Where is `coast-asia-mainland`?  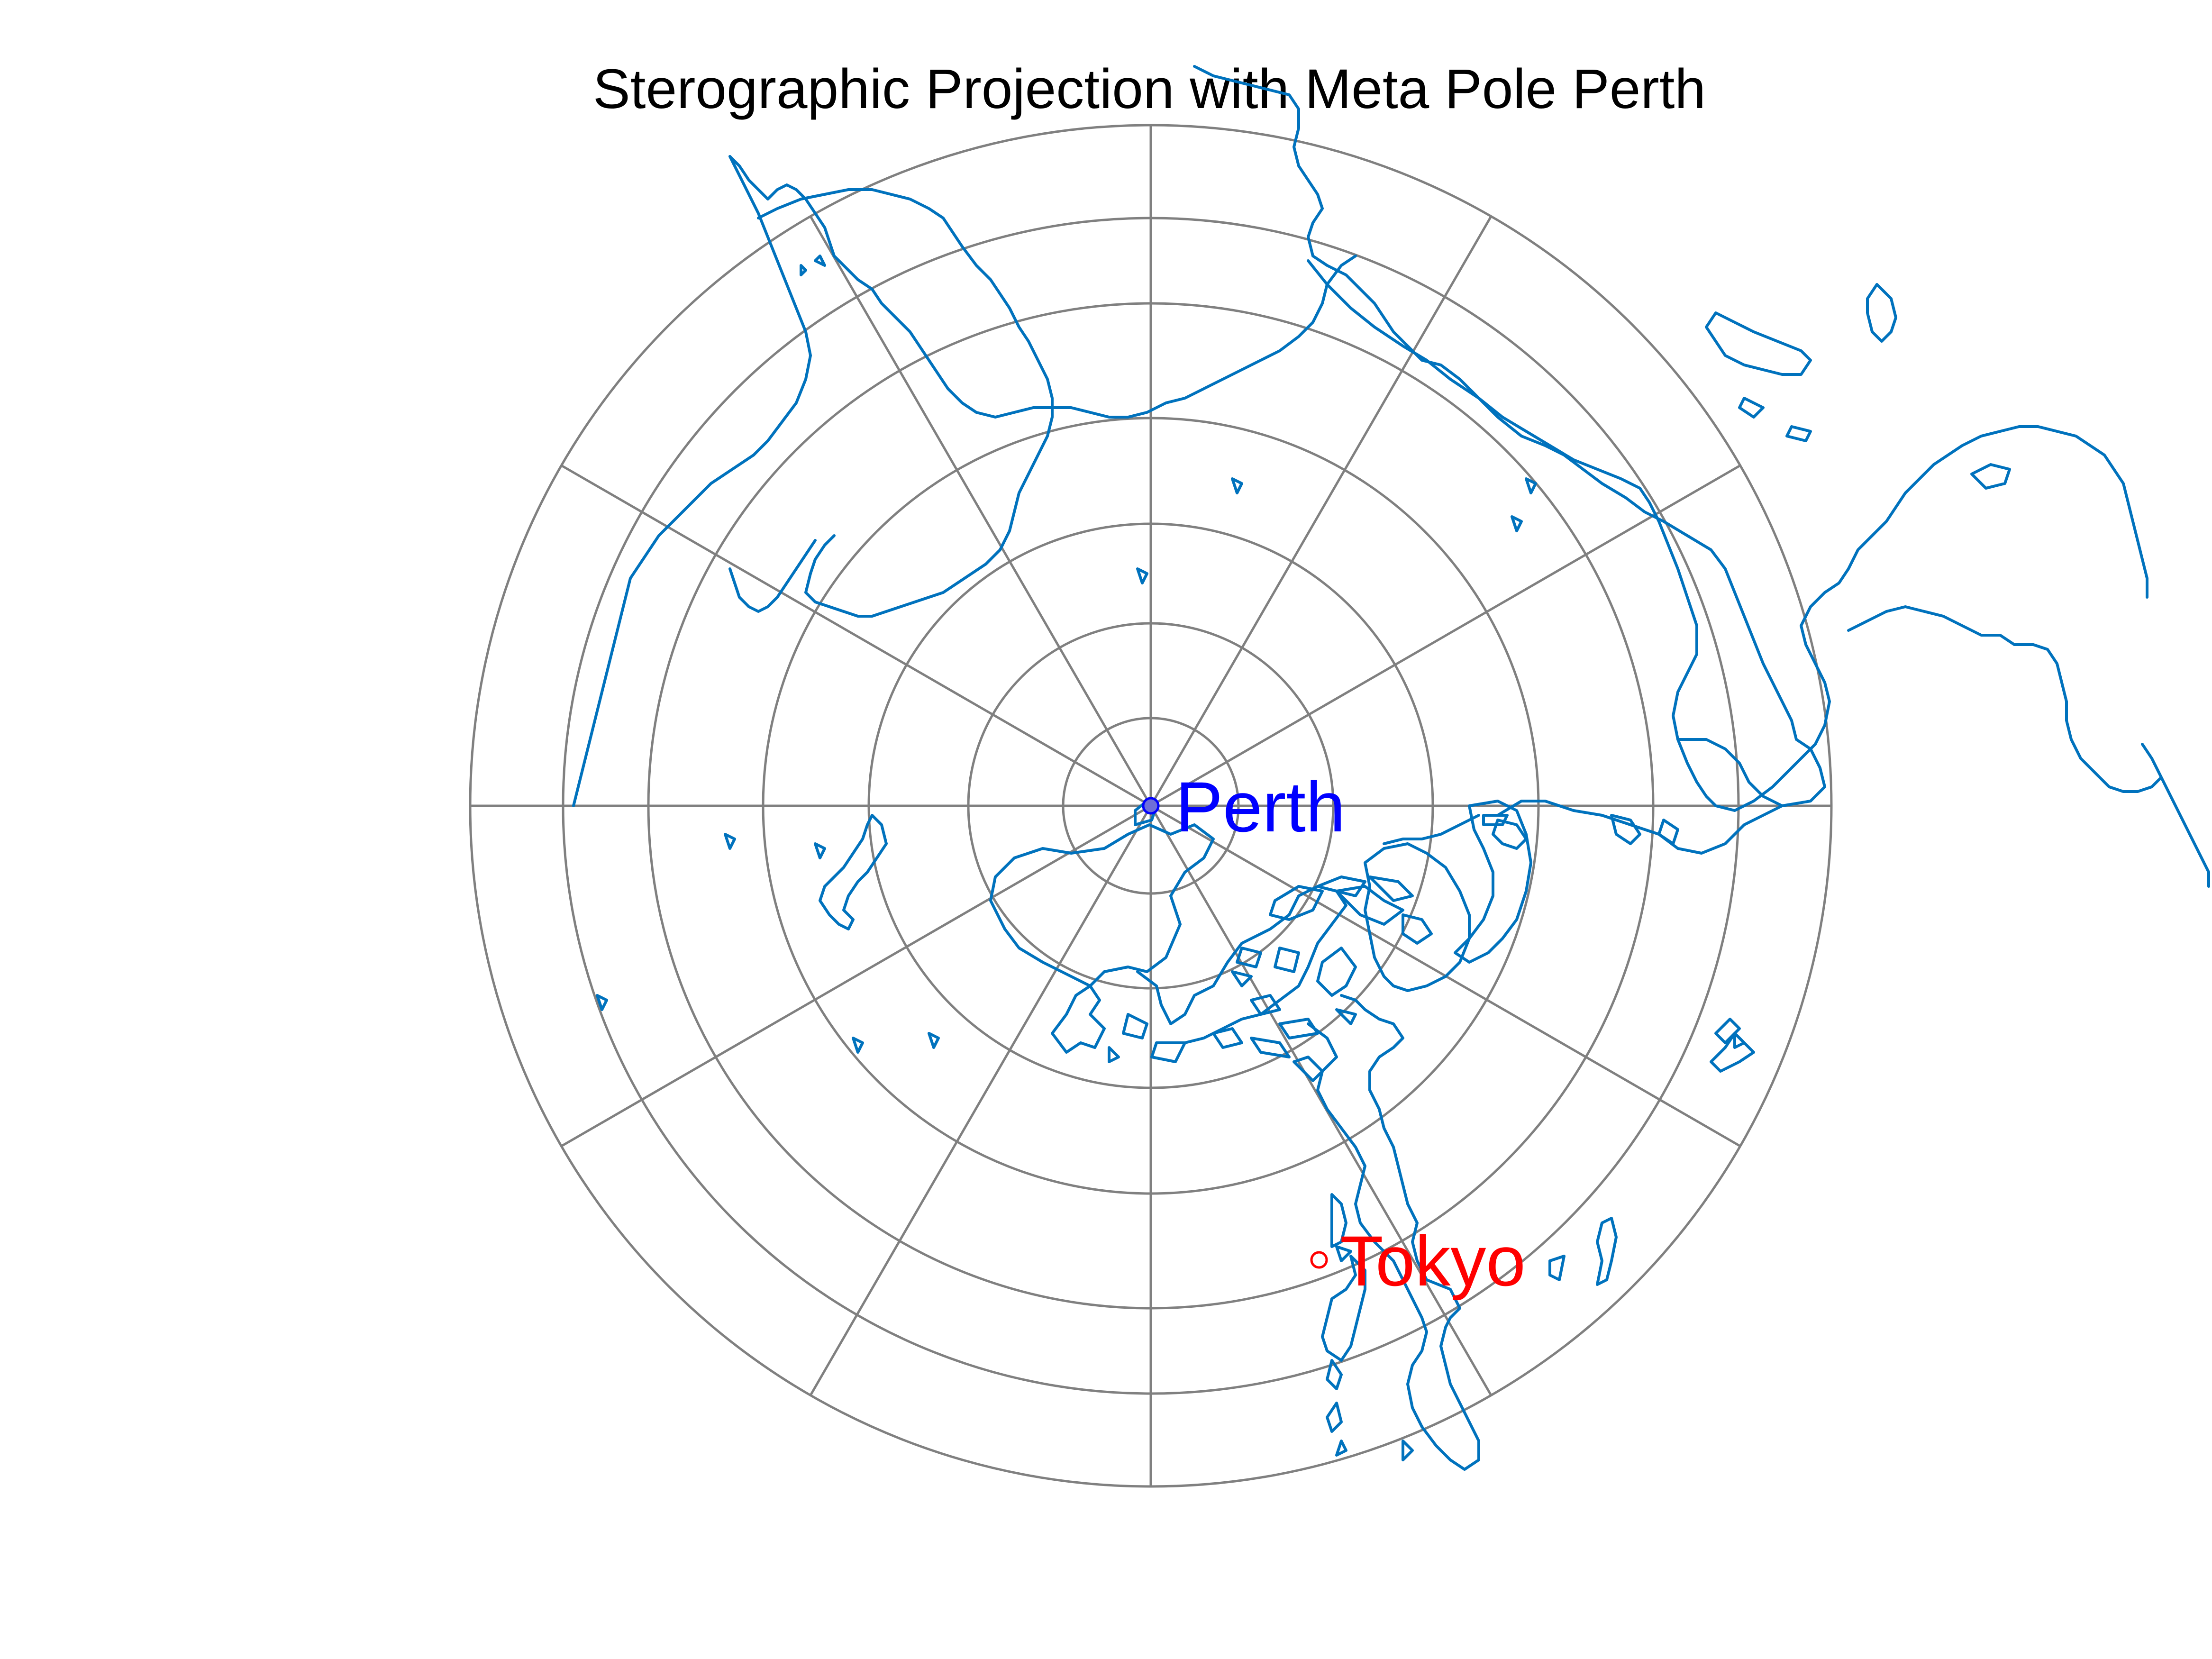
coast-asia-mainland is located at coordinates (1393, 1232).